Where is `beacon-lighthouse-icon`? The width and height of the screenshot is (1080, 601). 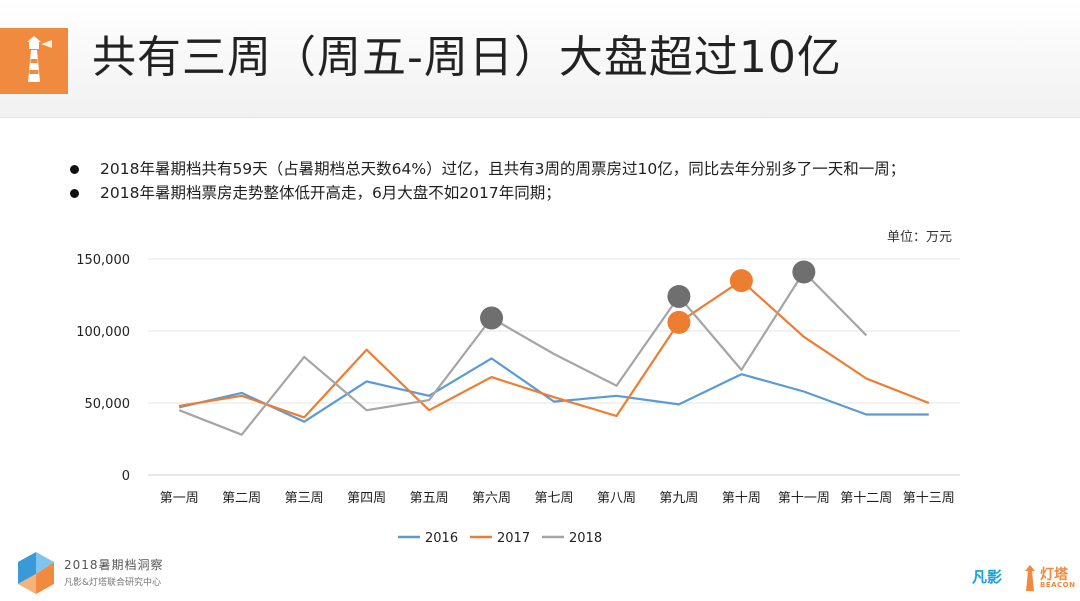 beacon-lighthouse-icon is located at coordinates (1030, 578).